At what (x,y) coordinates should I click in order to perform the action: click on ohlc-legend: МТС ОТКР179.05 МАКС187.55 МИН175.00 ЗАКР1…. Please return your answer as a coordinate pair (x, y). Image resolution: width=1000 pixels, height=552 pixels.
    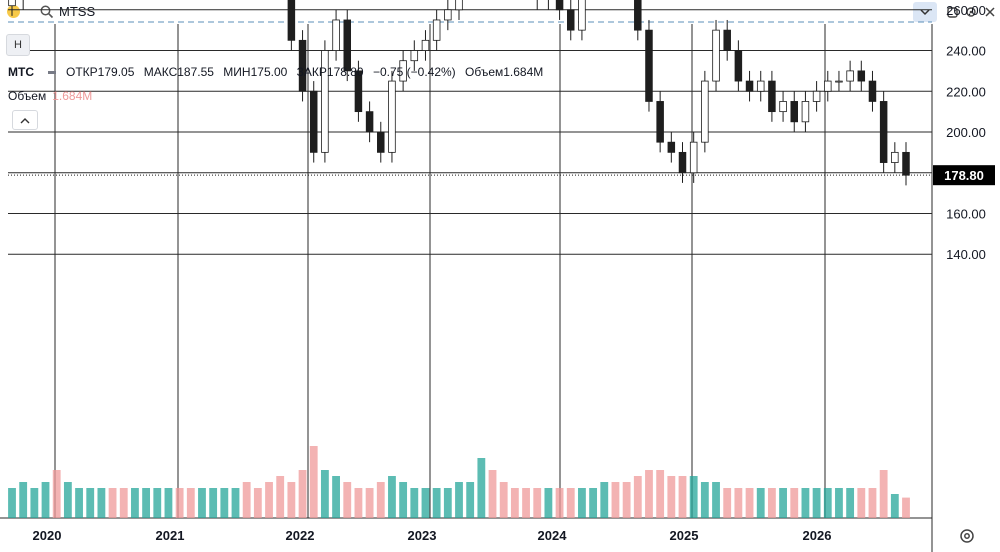
    Looking at the image, I should click on (278, 72).